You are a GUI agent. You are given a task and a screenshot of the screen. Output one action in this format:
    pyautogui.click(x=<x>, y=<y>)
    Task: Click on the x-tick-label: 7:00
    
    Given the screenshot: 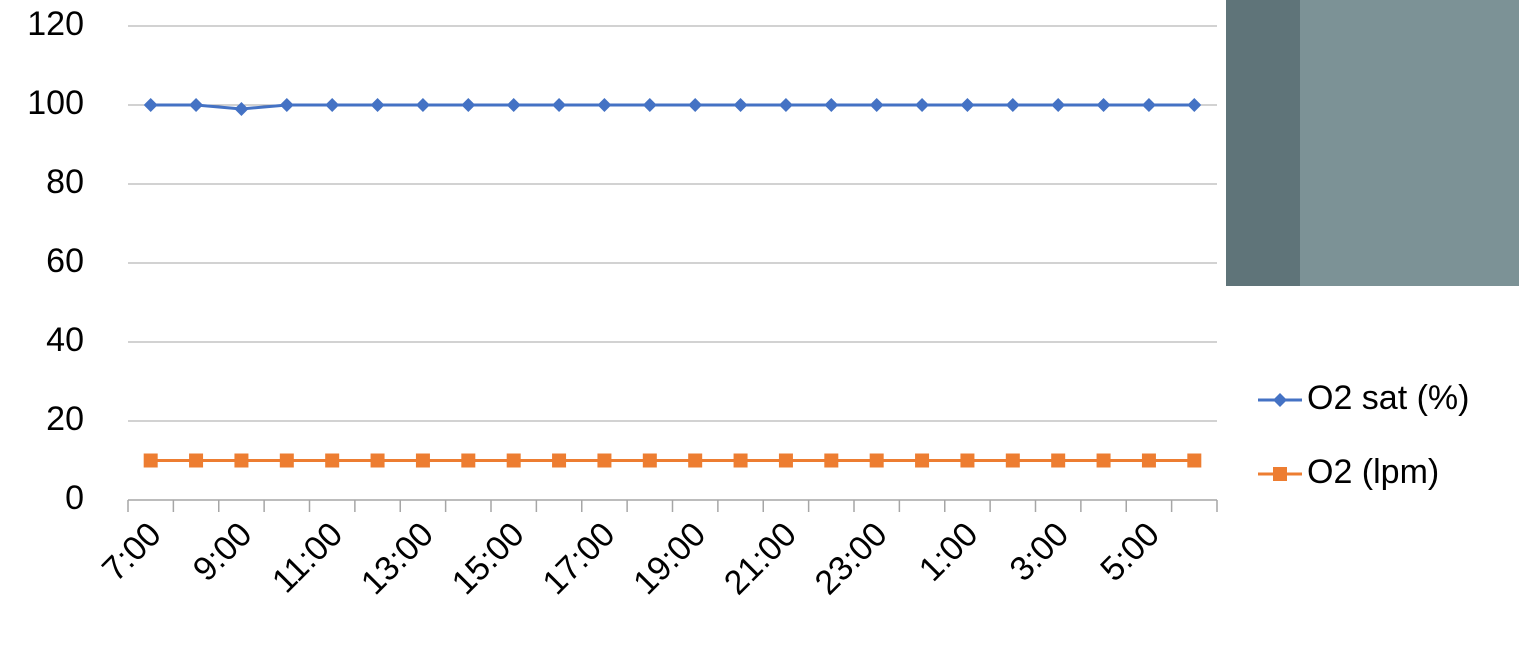 What is the action you would take?
    pyautogui.click(x=132, y=552)
    